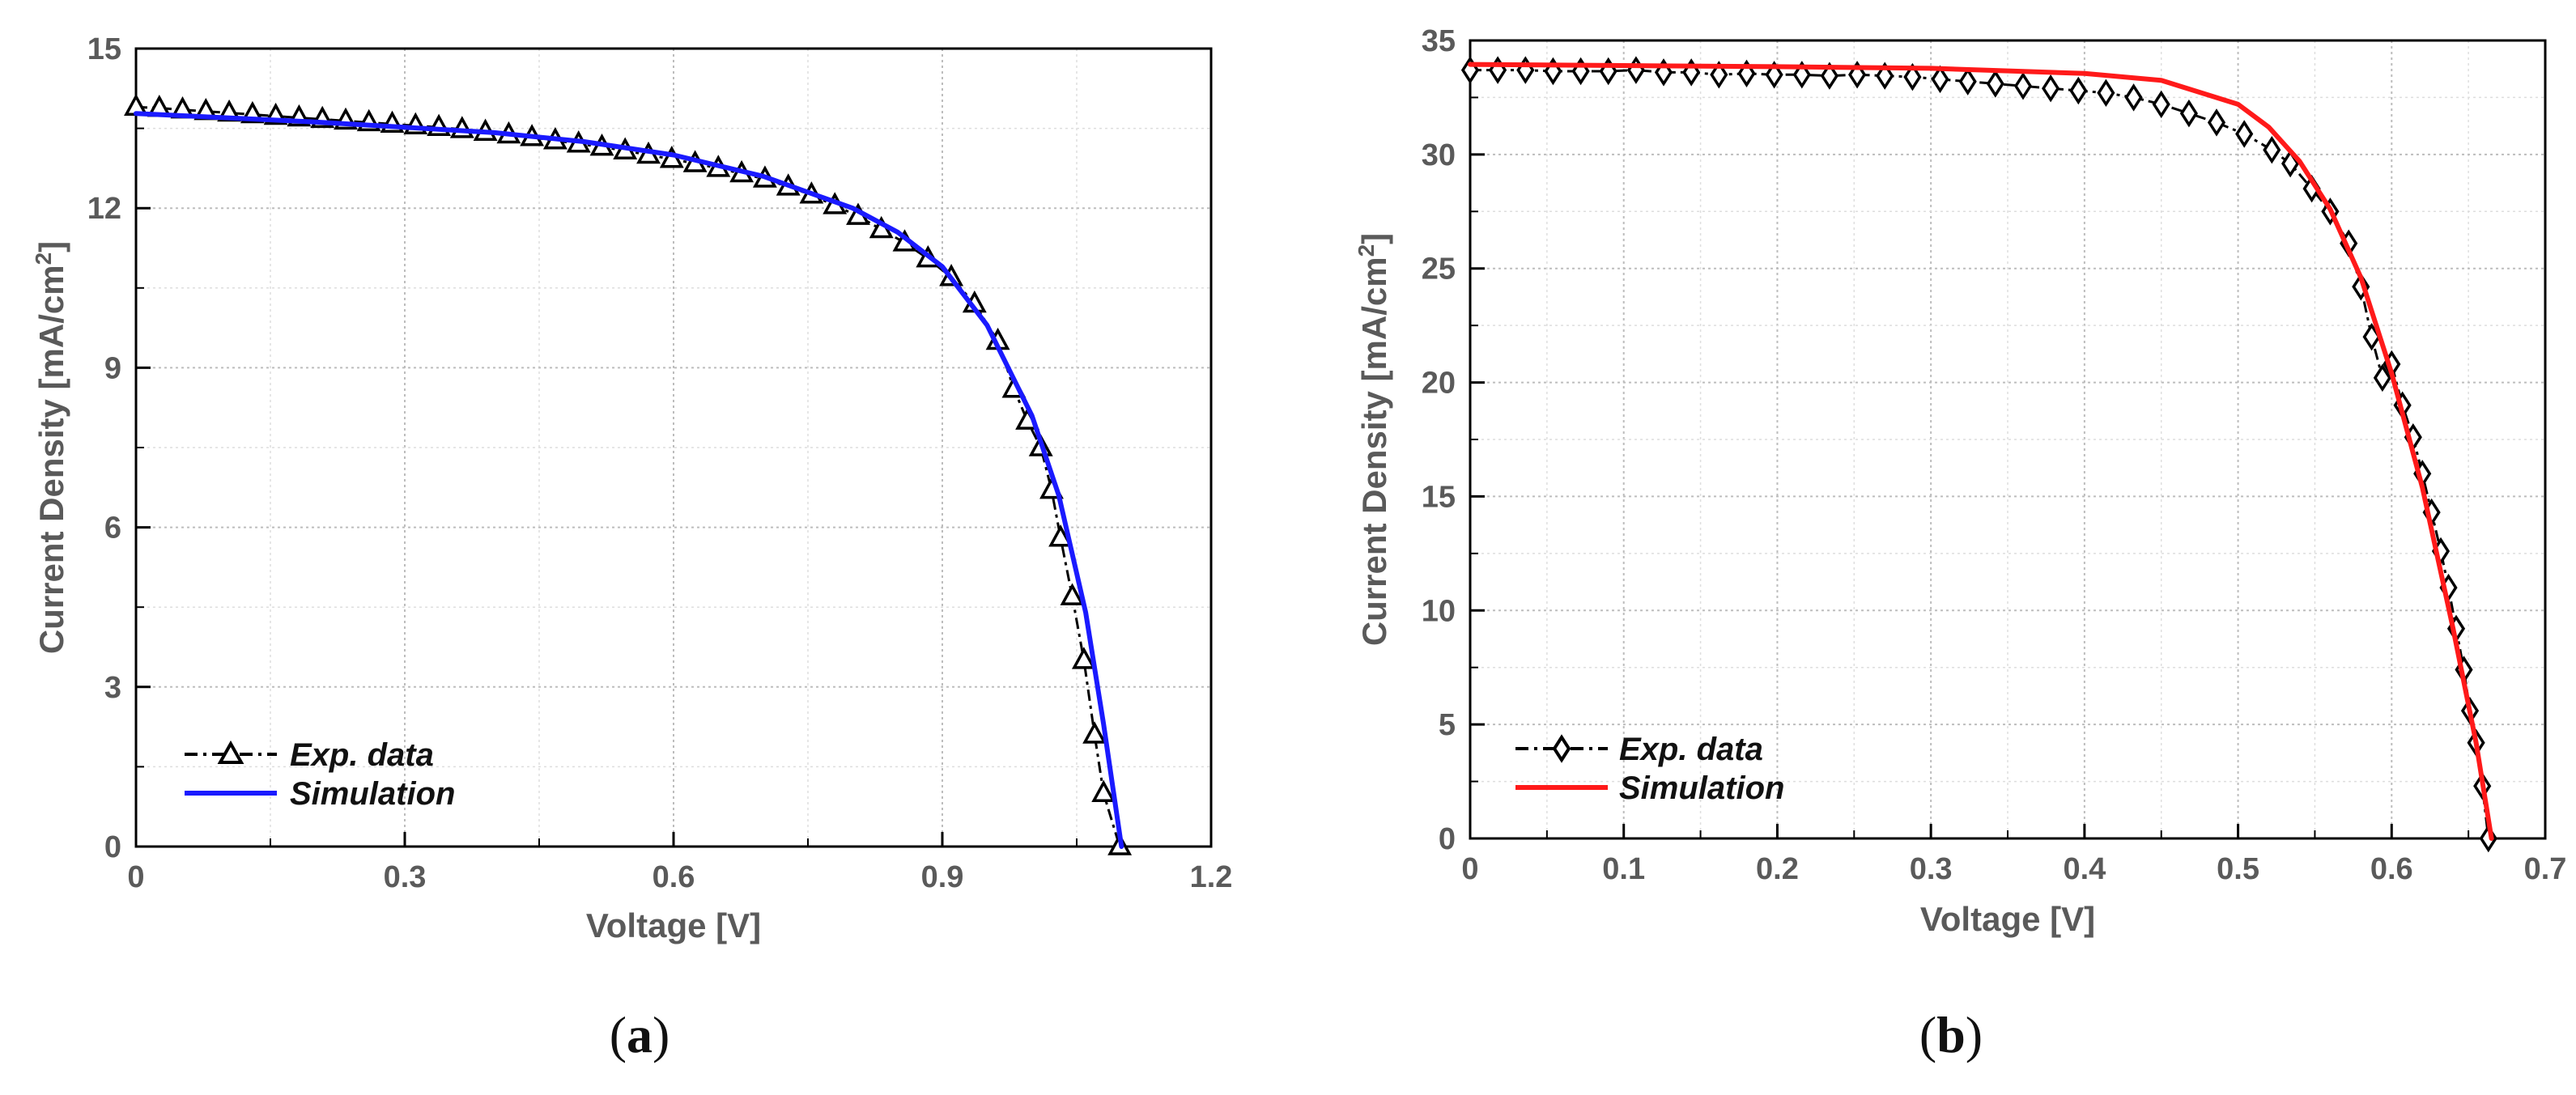  What do you see at coordinates (1439, 41) in the screenshot?
I see `y-tick-label: 35` at bounding box center [1439, 41].